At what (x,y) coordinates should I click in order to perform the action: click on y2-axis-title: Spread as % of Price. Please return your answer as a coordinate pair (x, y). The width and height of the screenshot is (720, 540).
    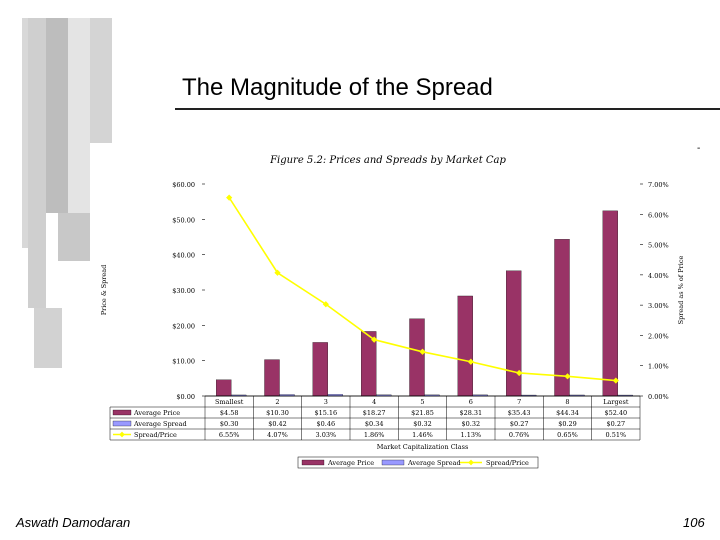
    Looking at the image, I should click on (681, 290).